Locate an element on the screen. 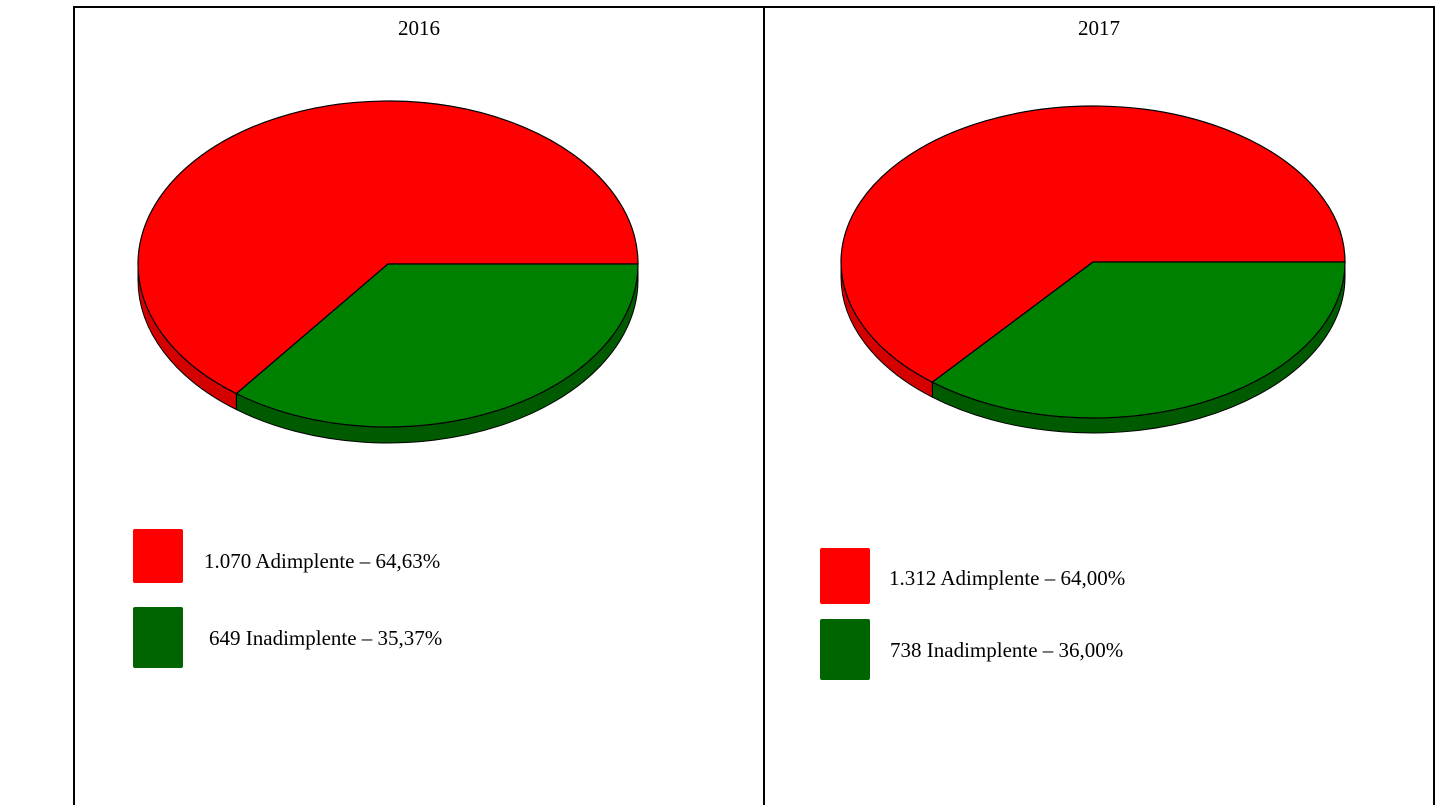 The height and width of the screenshot is (805, 1446). legend-label-adimplente: 1.312 Adimplente – 64,00% is located at coordinates (1007, 578).